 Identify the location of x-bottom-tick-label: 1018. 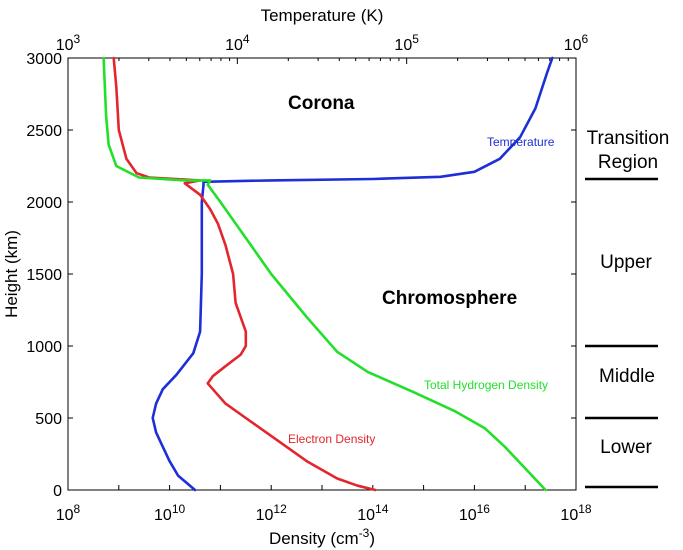
(575, 513).